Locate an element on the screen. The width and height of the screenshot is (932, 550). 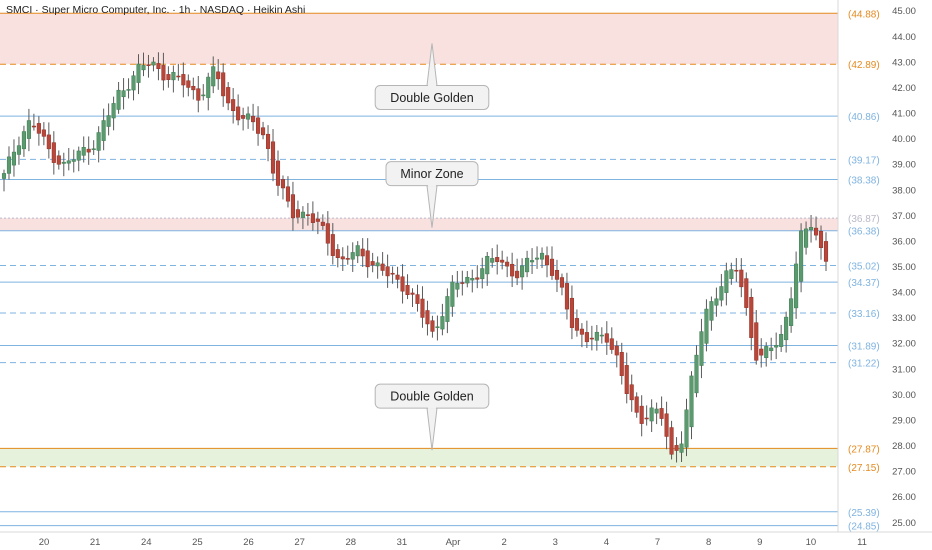
level-label-11: (31.22) is located at coordinates (864, 364).